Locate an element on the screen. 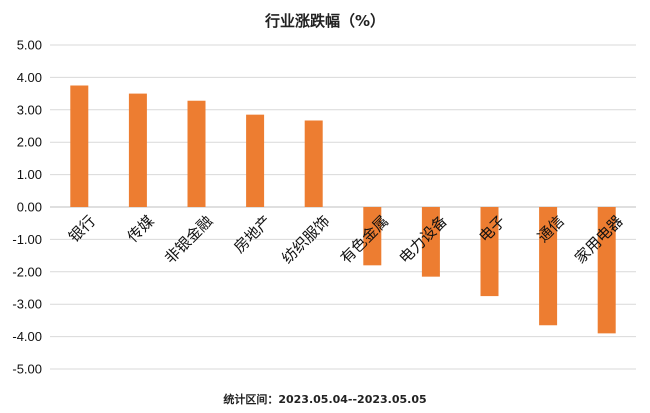 The width and height of the screenshot is (650, 413). y-tick-label: -5.00 is located at coordinates (27, 369).